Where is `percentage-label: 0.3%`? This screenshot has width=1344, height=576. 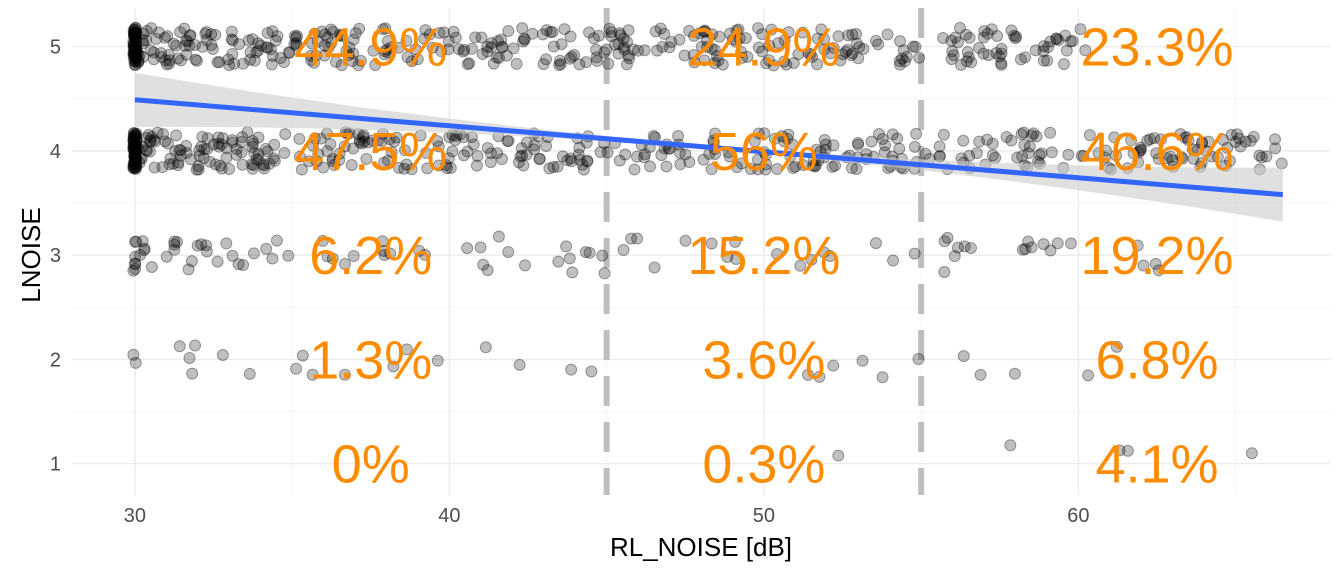 percentage-label: 0.3% is located at coordinates (763, 465).